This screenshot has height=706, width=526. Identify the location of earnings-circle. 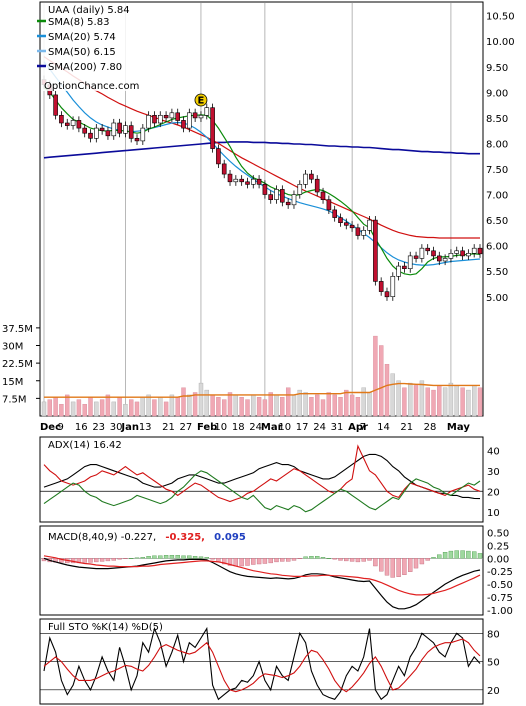
(201, 100).